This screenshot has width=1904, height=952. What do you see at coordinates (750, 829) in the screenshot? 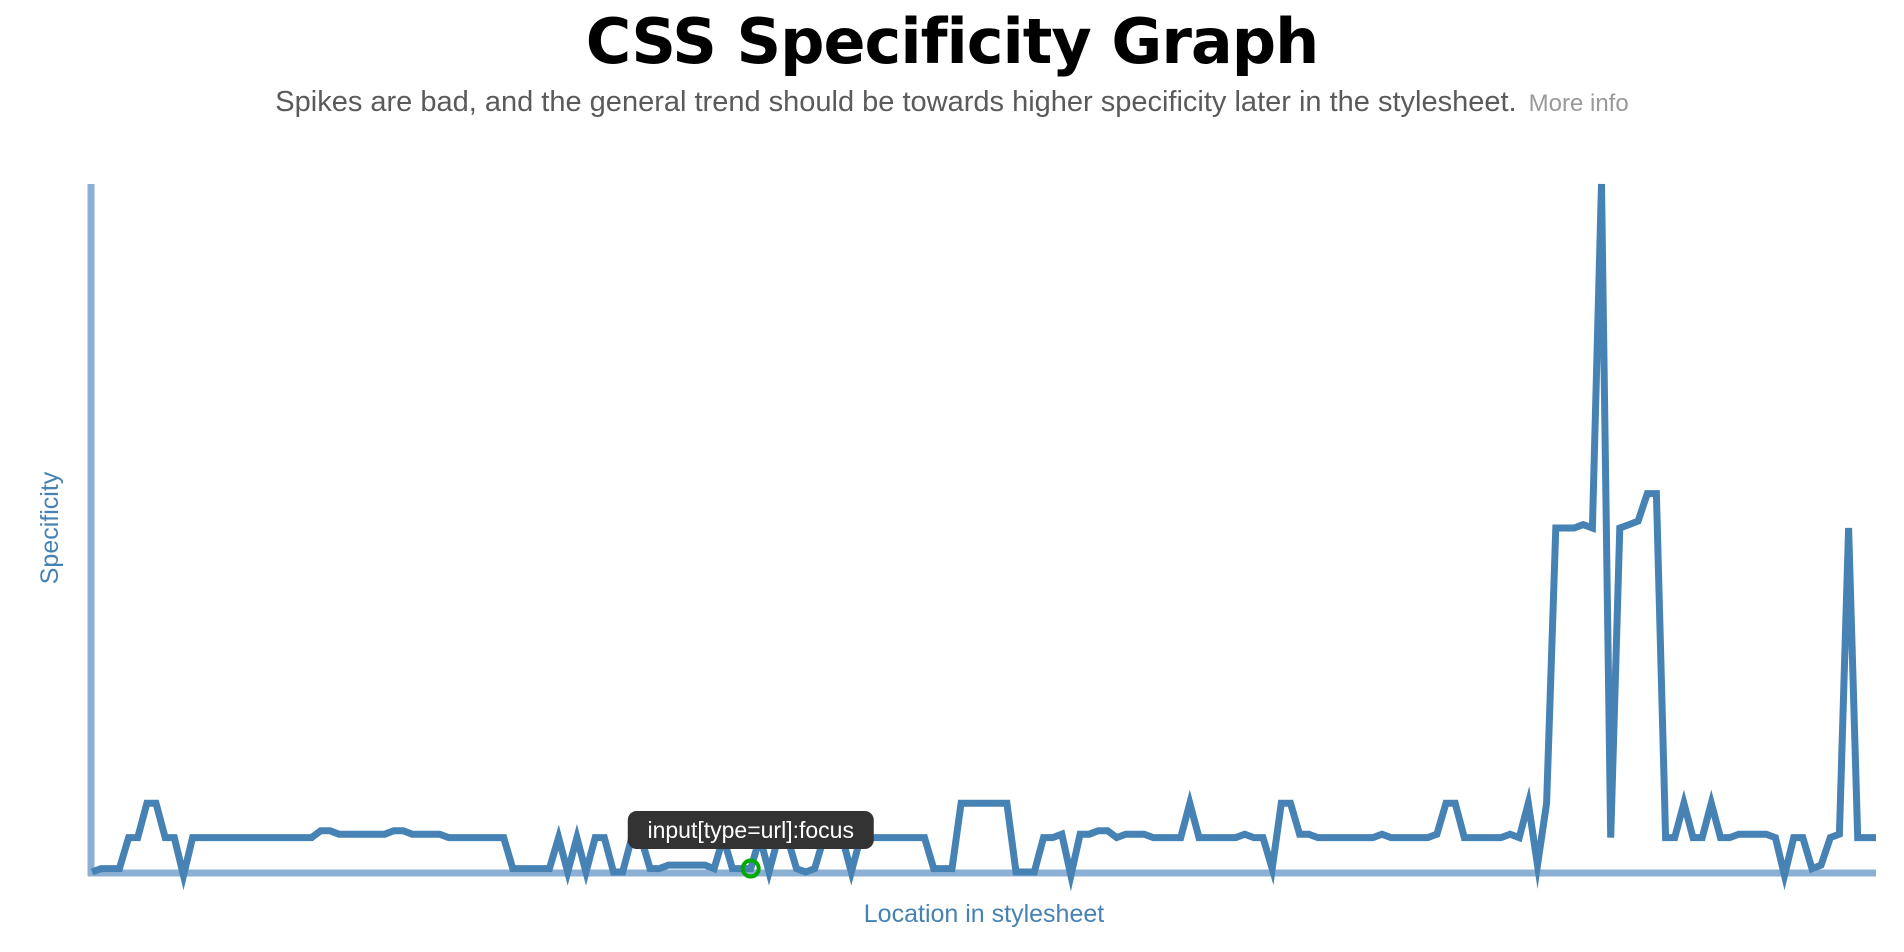
I see `tooltip: input[type=url]:focus` at bounding box center [750, 829].